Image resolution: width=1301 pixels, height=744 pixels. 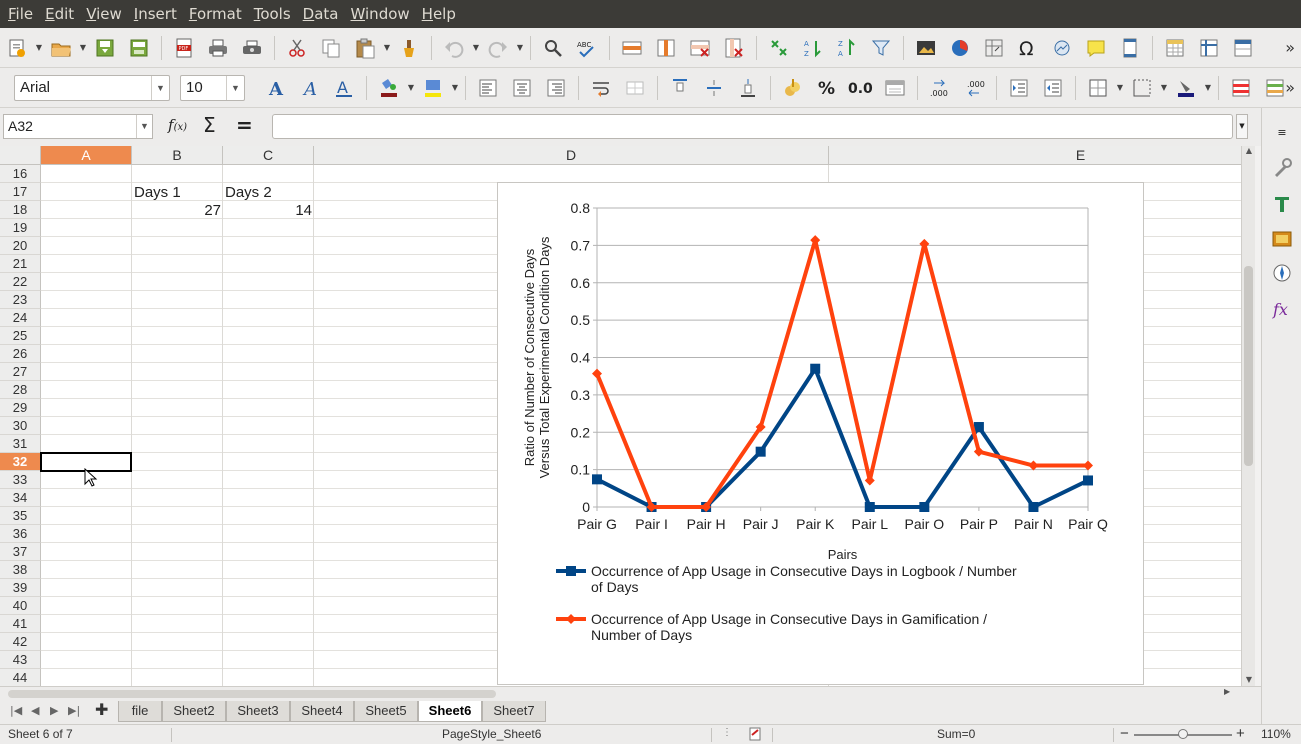 I want to click on add-sheet-icon: ✚, so click(x=102, y=709).